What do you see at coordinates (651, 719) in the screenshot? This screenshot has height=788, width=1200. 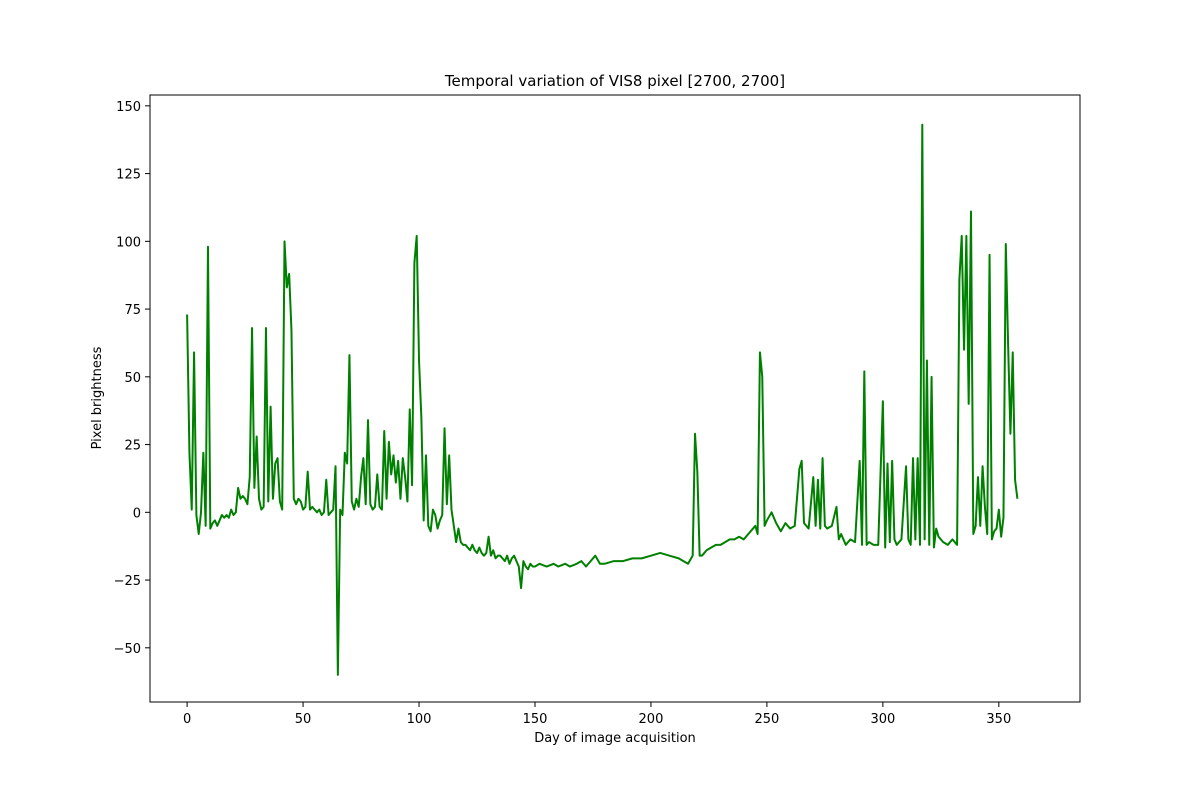 I see `x-tick-label: 200` at bounding box center [651, 719].